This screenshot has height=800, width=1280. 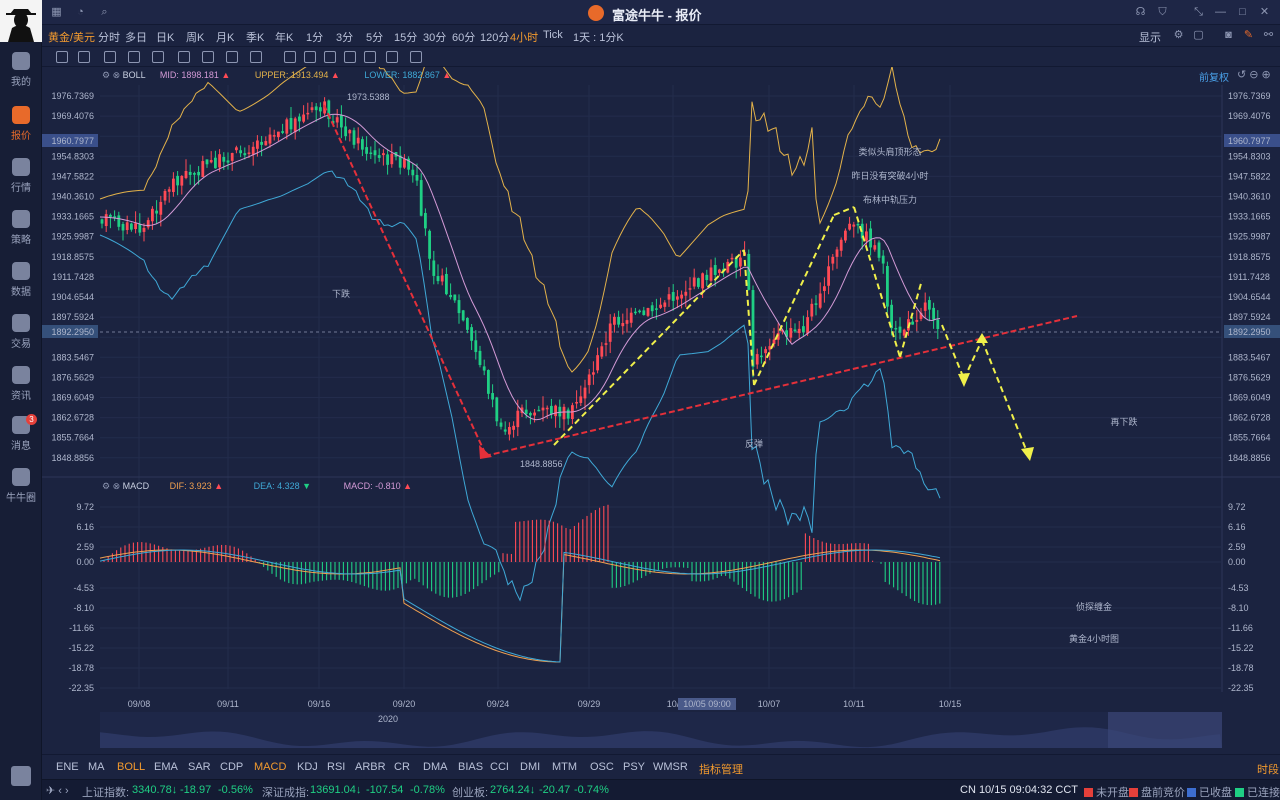 I want to click on indicator-tab-11: DMA, so click(x=435, y=767).